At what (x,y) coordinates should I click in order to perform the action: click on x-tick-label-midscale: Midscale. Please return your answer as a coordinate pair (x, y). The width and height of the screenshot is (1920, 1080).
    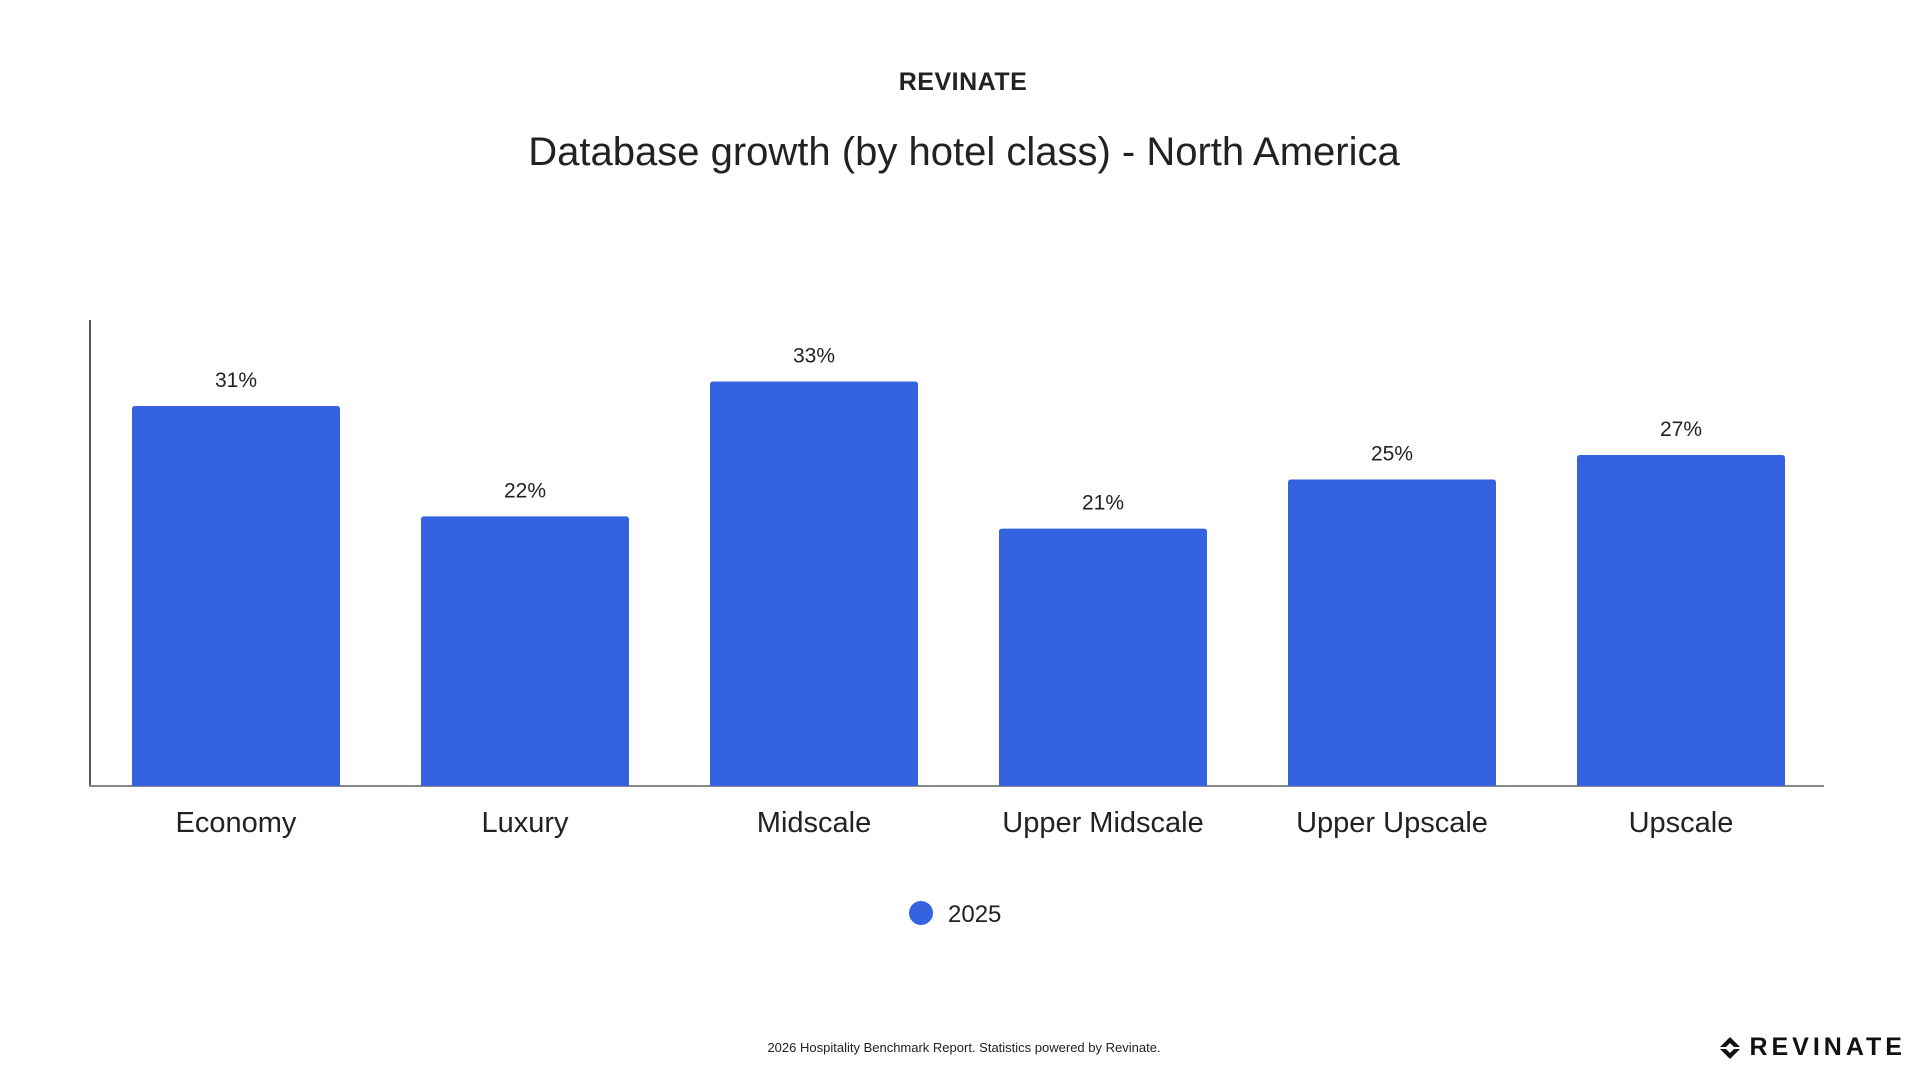
    Looking at the image, I should click on (814, 823).